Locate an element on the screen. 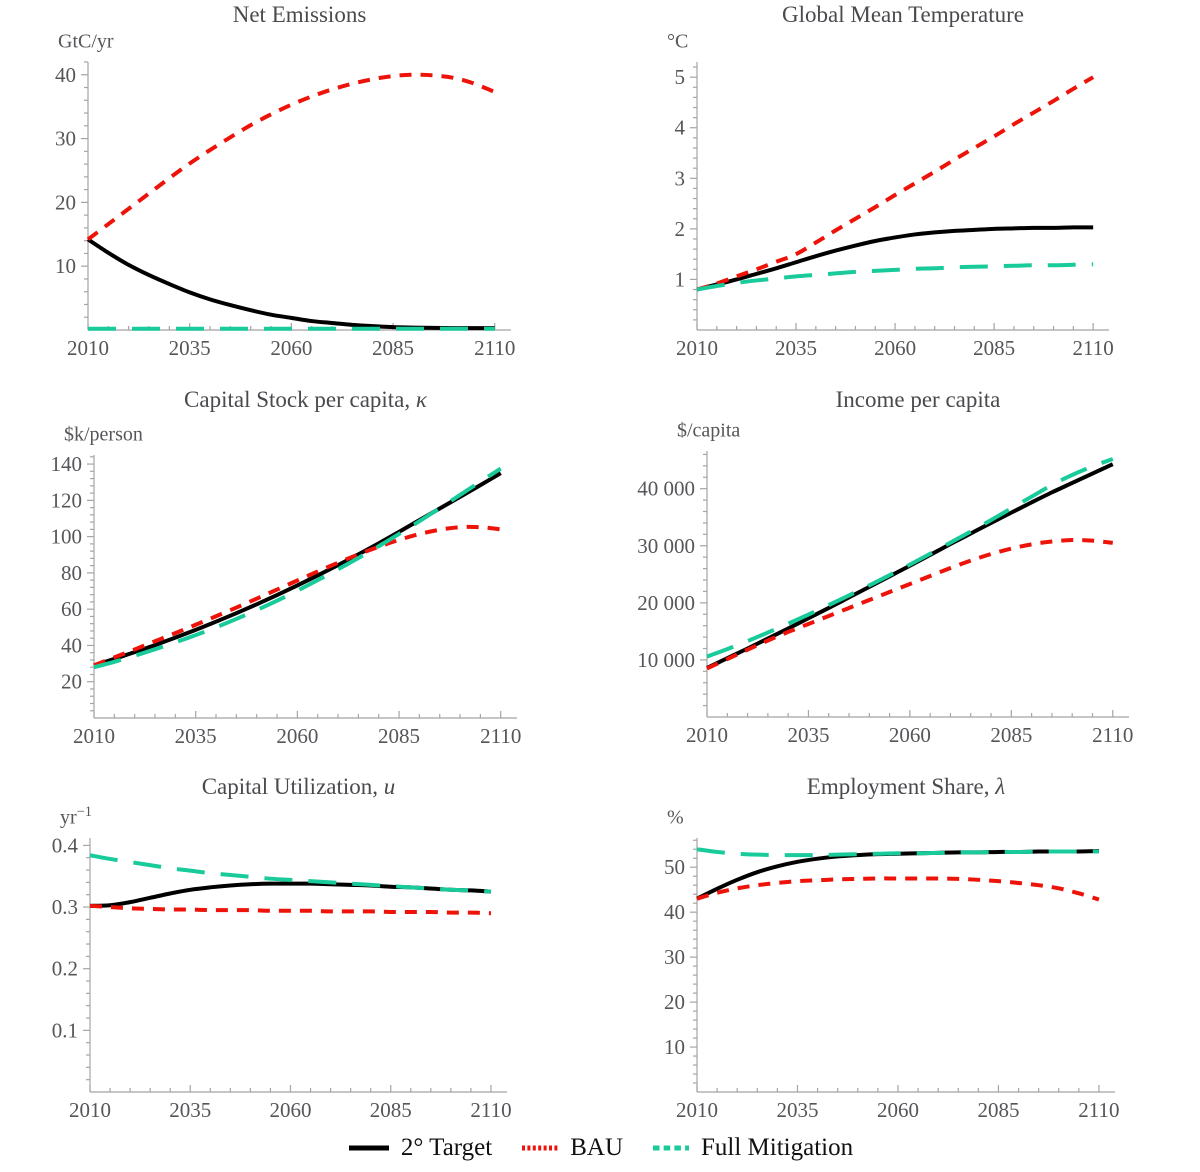 The height and width of the screenshot is (1172, 1200). plot-canvas: 2010 2035 2060 2085 2110 1 2 3 4 5 is located at coordinates (894, 211).